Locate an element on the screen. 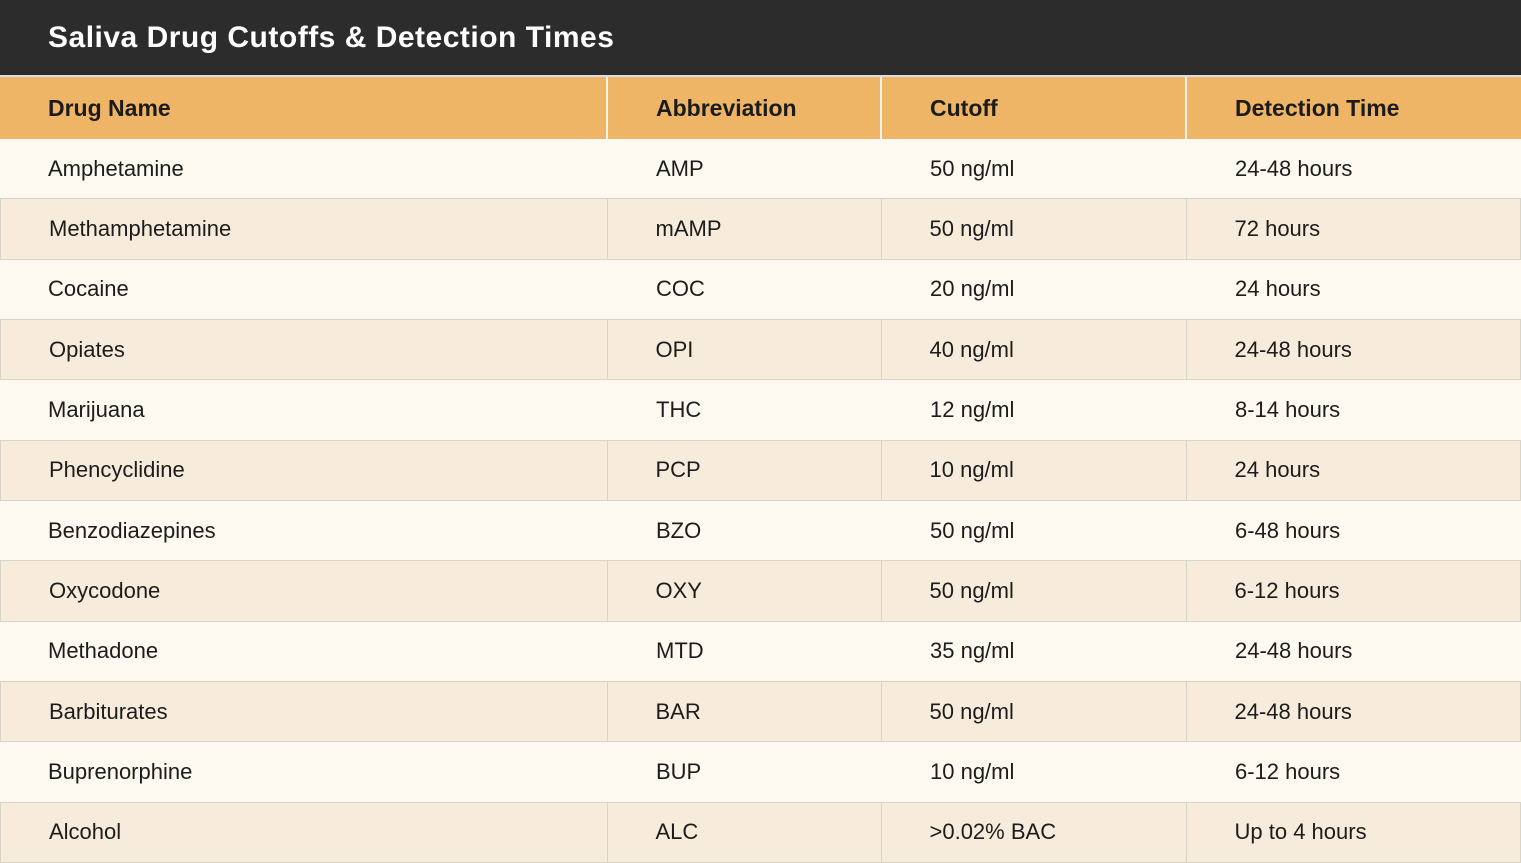 The height and width of the screenshot is (863, 1521). table-cell: 12 ng/ml is located at coordinates (972, 409).